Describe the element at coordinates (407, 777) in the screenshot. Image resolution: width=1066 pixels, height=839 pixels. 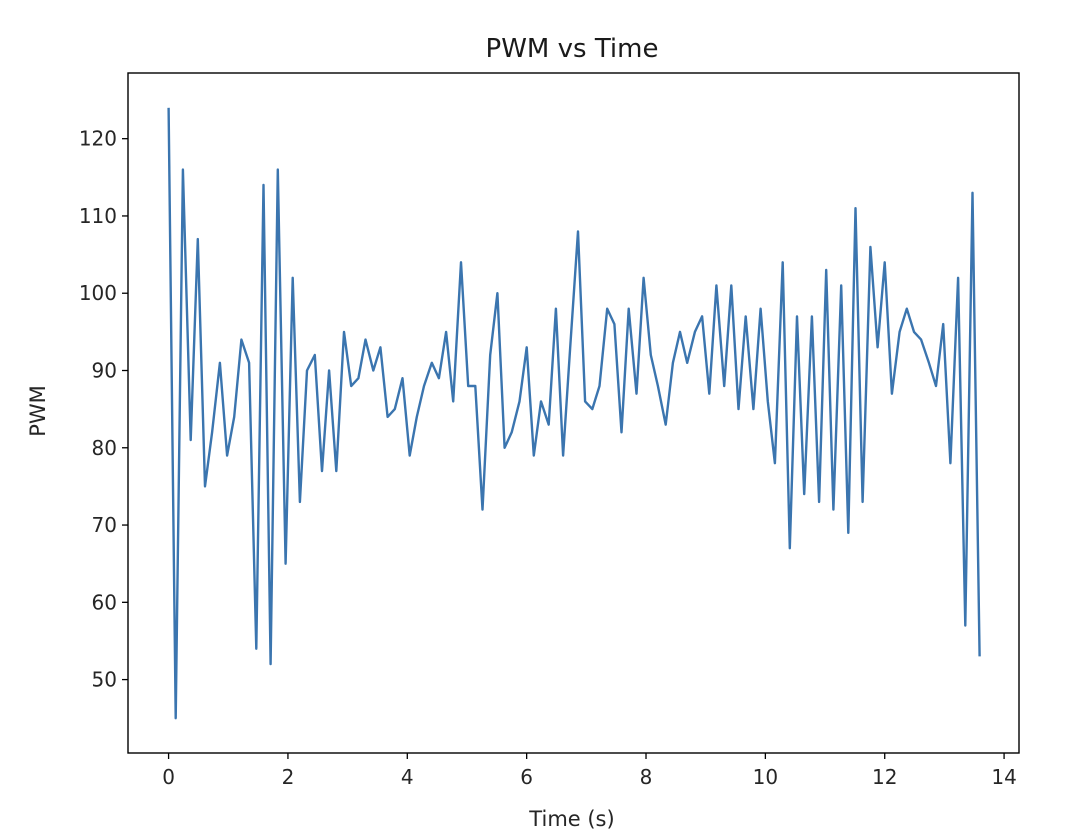
I see `x-tick-label: 4` at that location.